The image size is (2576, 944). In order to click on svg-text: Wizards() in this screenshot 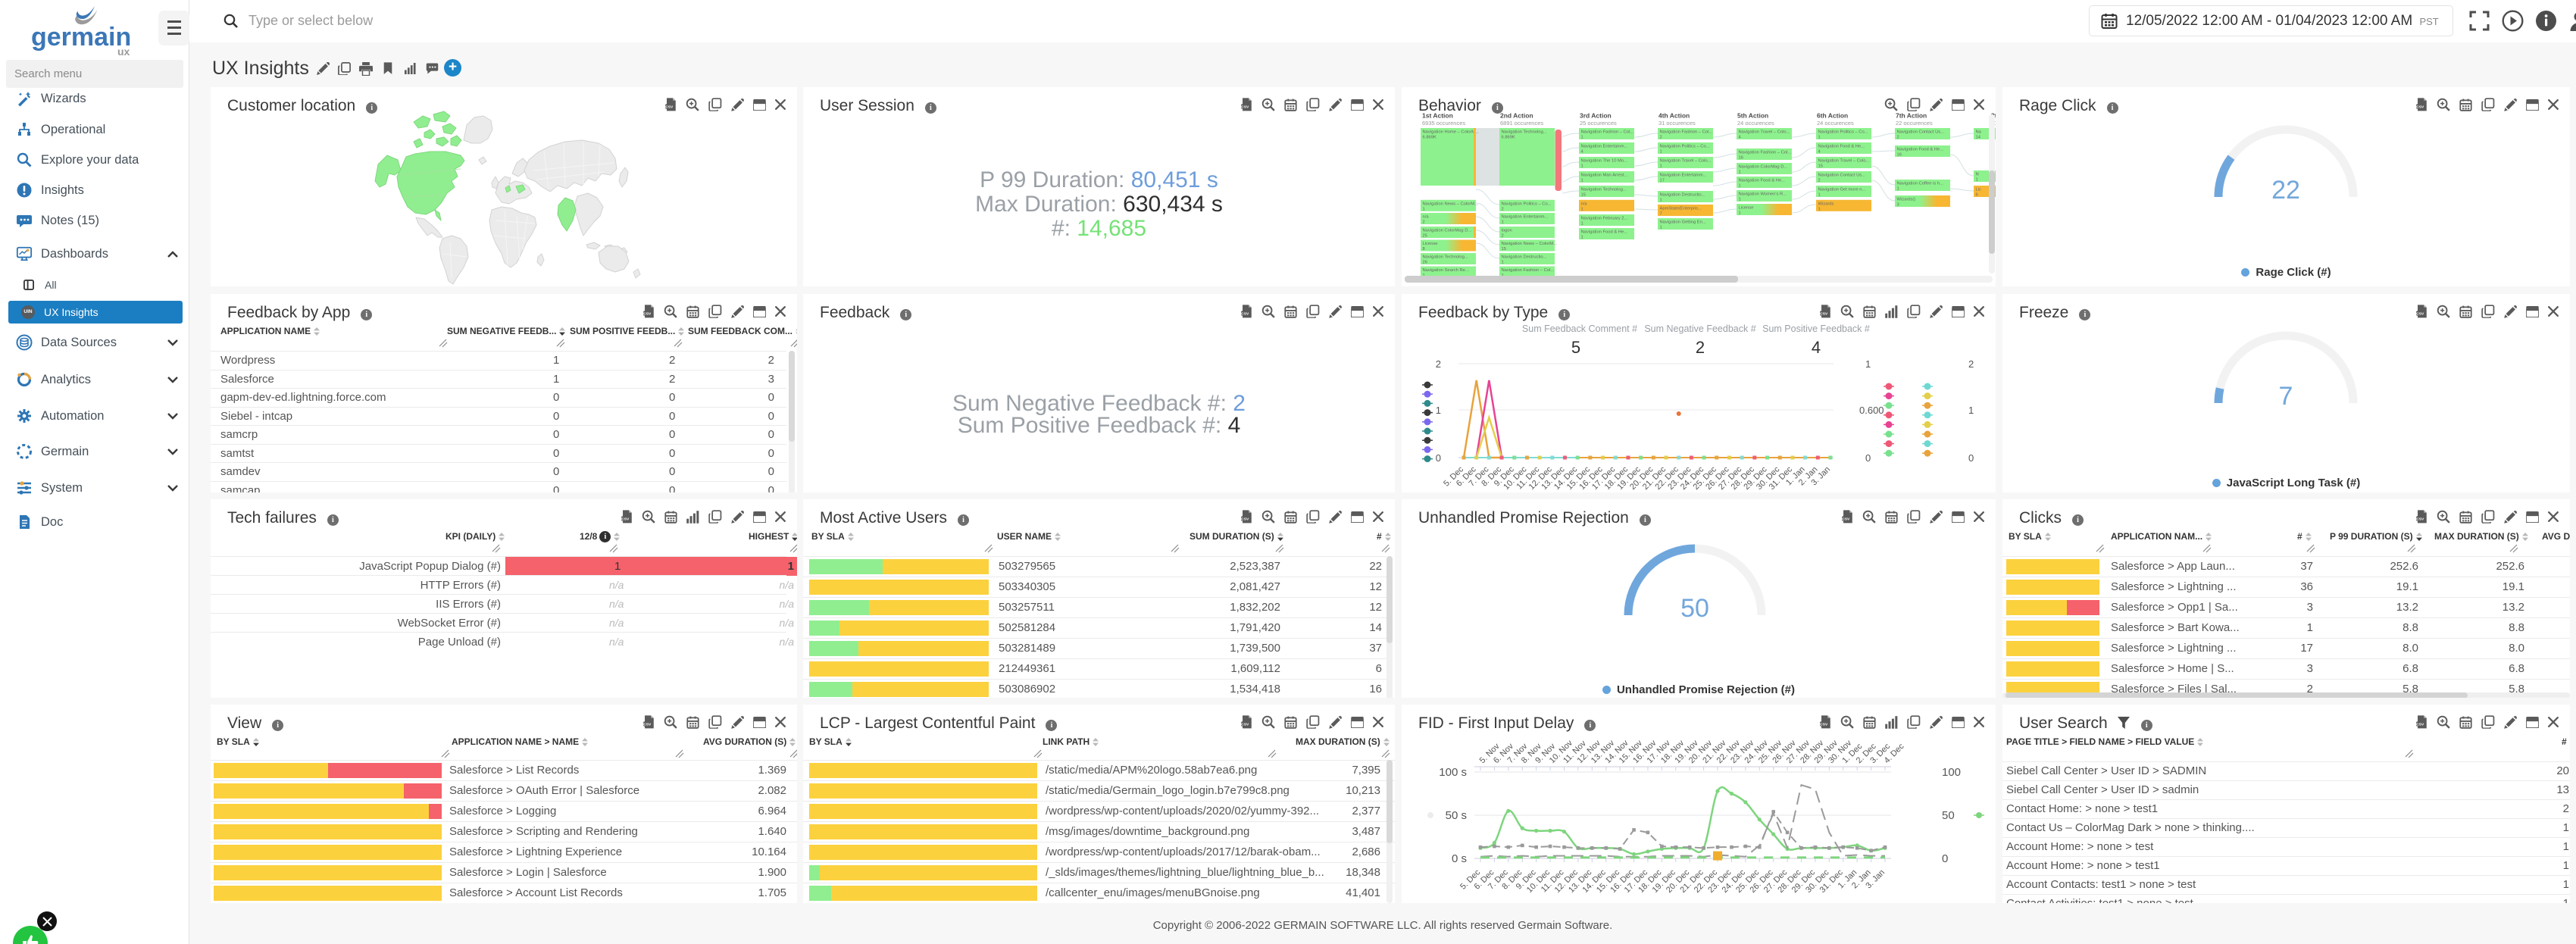, I will do `click(1907, 200)`.